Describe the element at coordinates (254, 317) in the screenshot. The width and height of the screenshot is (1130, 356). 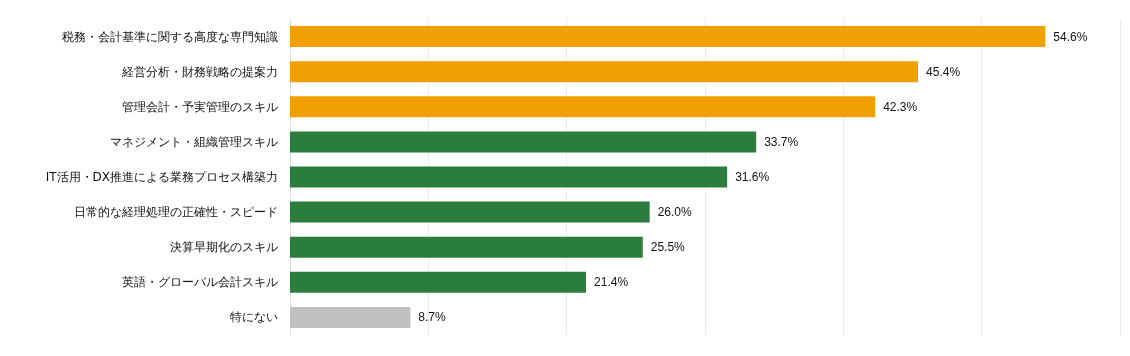
I see `y-tick-label: 特にない` at that location.